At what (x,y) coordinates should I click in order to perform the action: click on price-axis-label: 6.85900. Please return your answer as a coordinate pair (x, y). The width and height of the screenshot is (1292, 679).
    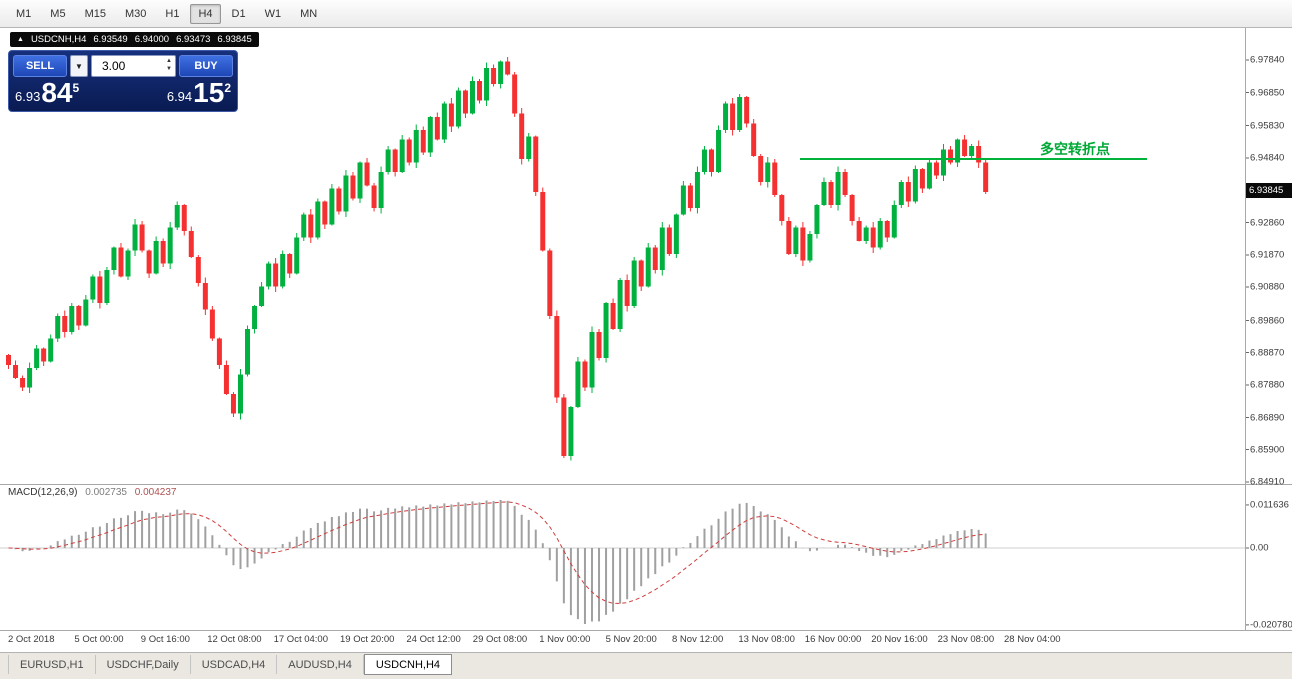
    Looking at the image, I should click on (1267, 449).